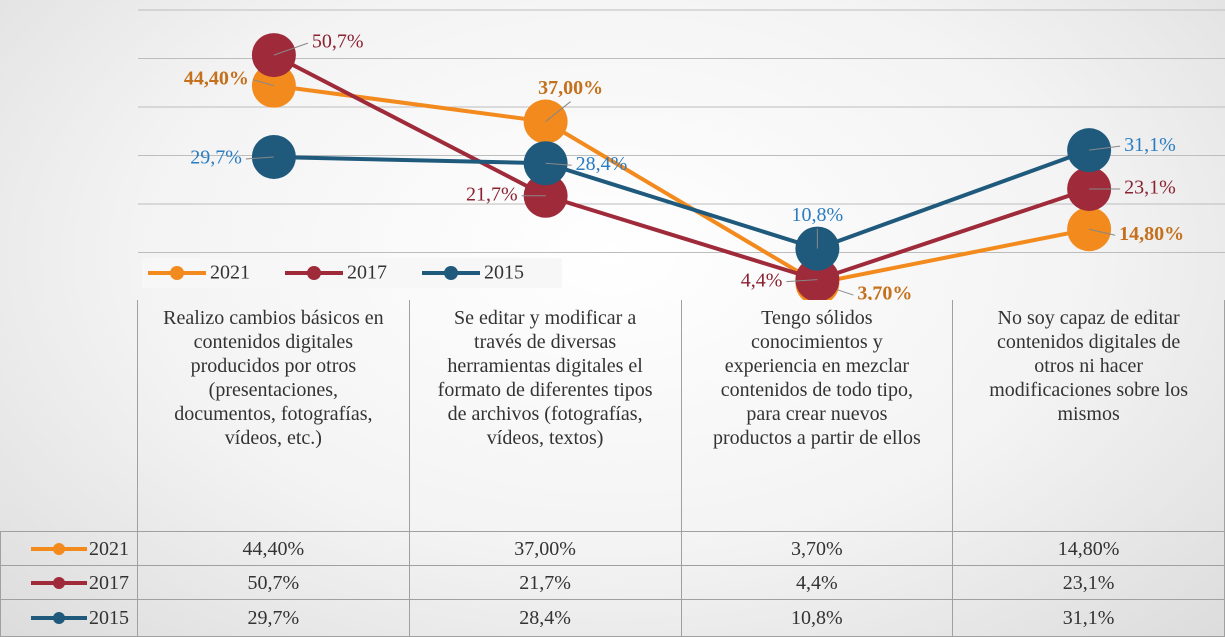  What do you see at coordinates (817, 278) in the screenshot?
I see `point` at bounding box center [817, 278].